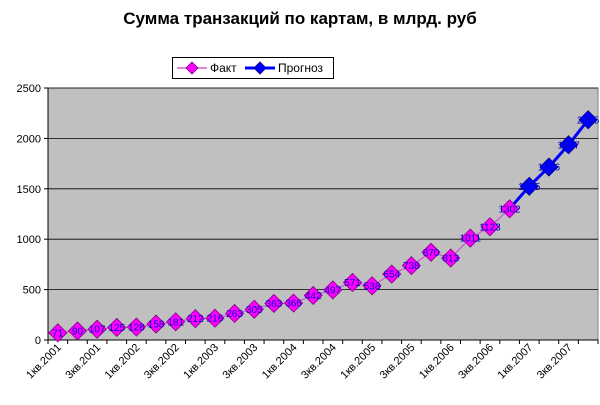 The height and width of the screenshot is (405, 600). Describe the element at coordinates (223, 68) in the screenshot. I see `legend-label-fact: Факт` at that location.